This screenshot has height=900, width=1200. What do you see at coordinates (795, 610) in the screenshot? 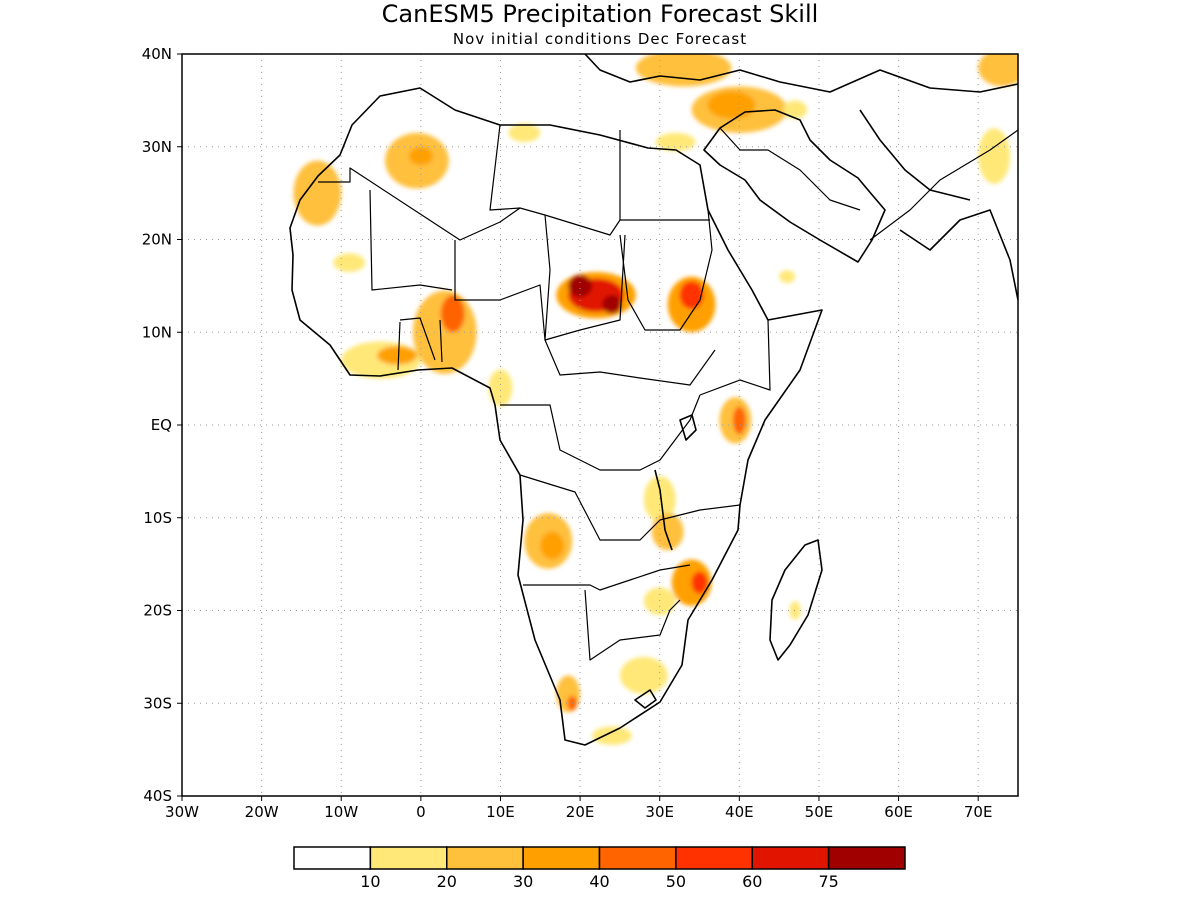
I see `skill-region-madagascar-east` at bounding box center [795, 610].